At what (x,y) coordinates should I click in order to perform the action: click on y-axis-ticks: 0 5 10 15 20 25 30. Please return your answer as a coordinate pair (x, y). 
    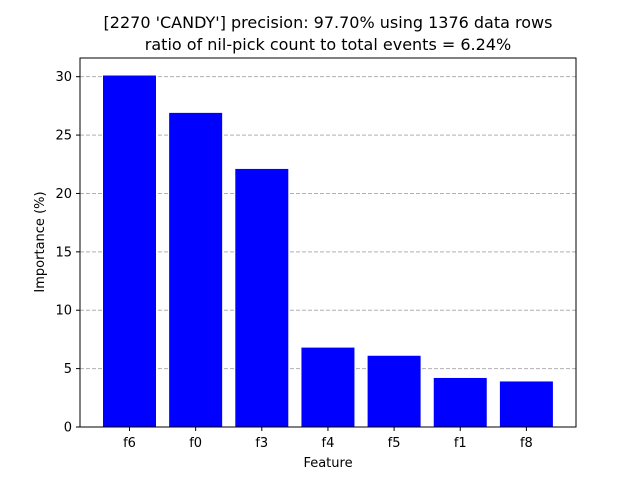
    Looking at the image, I should click on (67, 253).